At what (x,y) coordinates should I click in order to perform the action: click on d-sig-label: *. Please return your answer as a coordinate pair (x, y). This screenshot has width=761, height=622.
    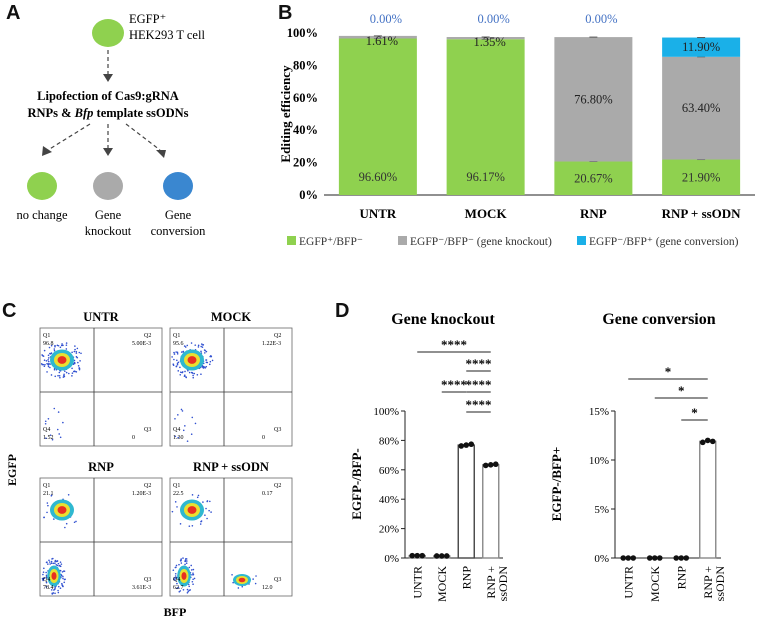
    Looking at the image, I should click on (681, 390).